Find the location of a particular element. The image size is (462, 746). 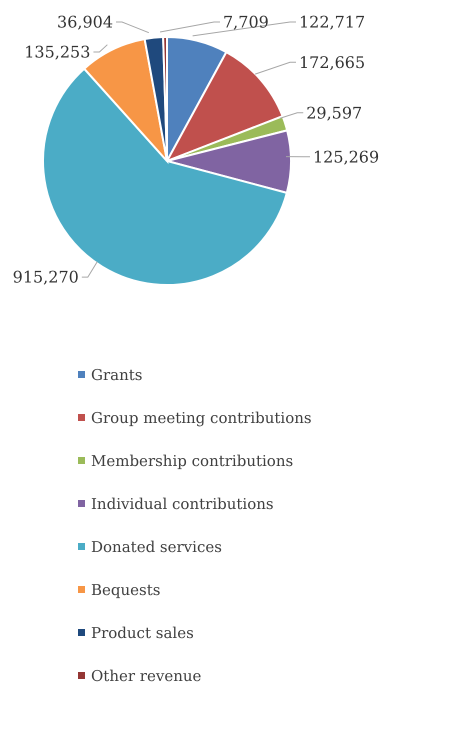

legend-label: Grants is located at coordinates (116, 375).